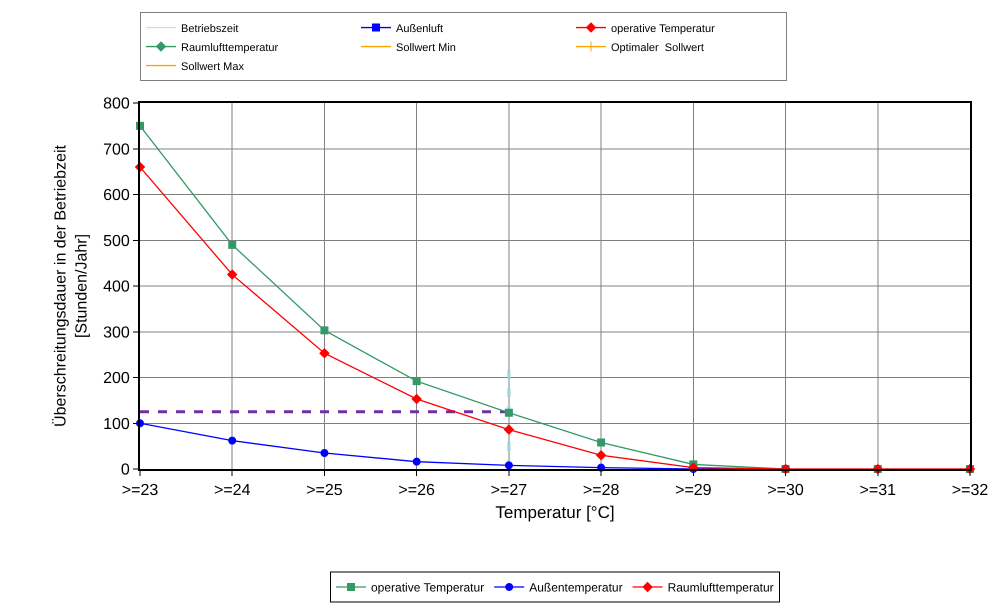  Describe the element at coordinates (693, 491) in the screenshot. I see `x-tick-label: >=29` at that location.